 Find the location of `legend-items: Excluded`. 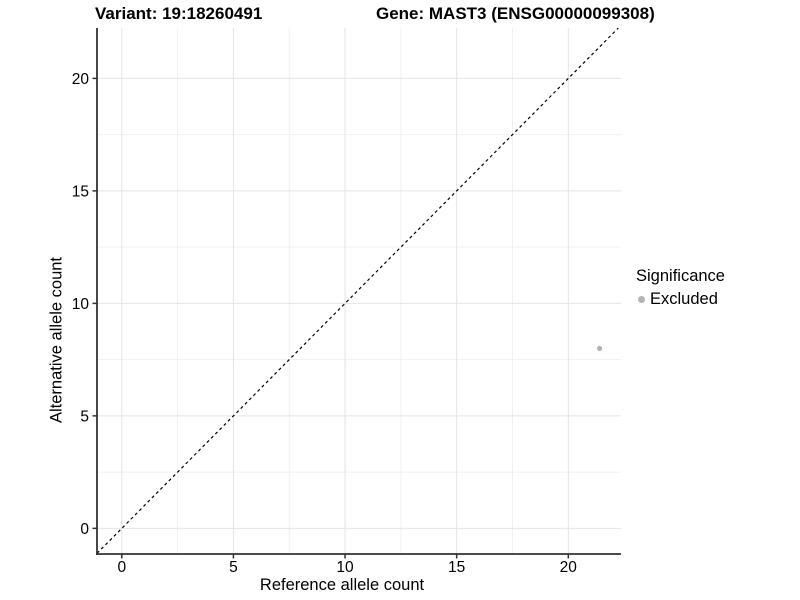

legend-items: Excluded is located at coordinates (680, 299).